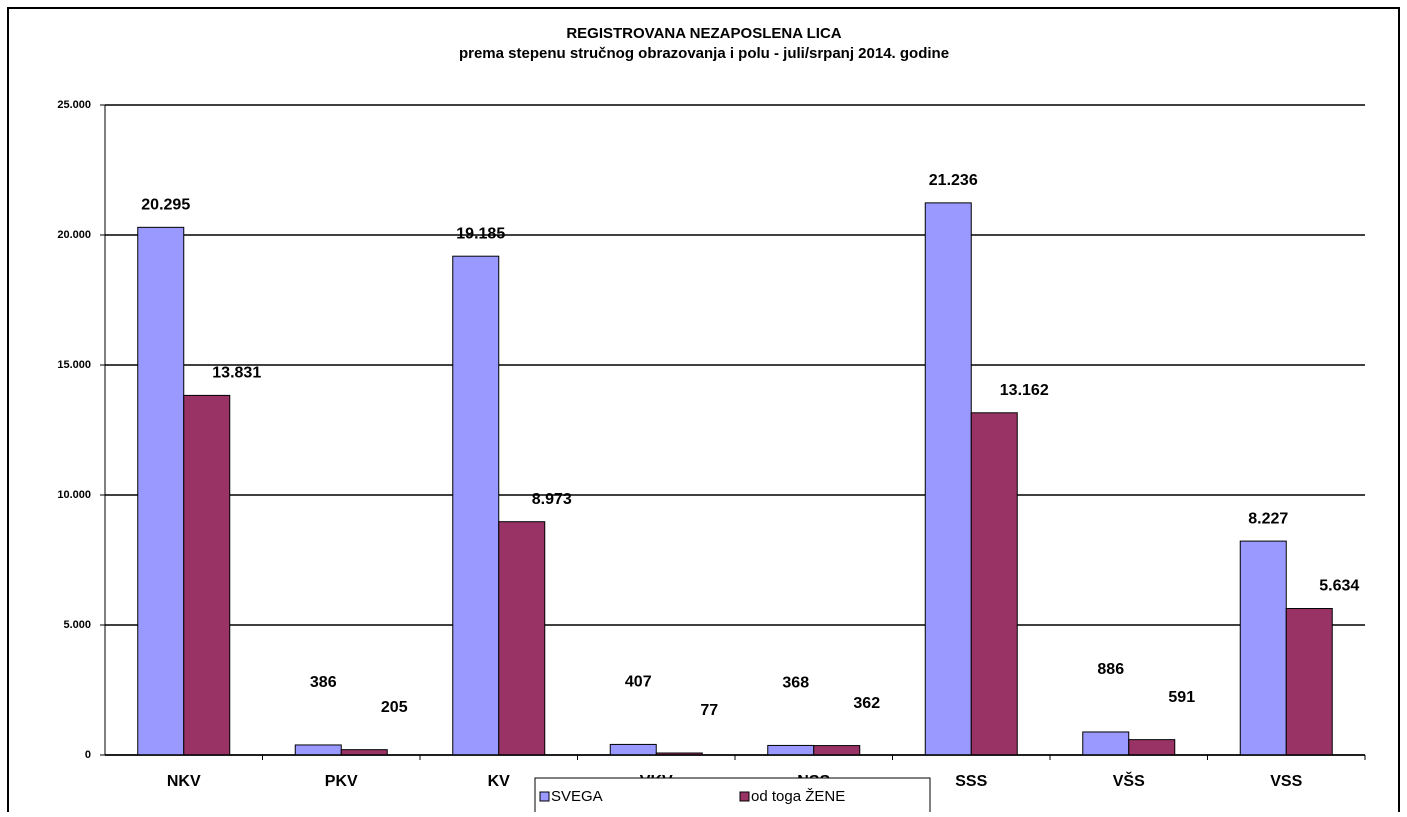 This screenshot has height=817, width=1407. Describe the element at coordinates (74, 365) in the screenshot. I see `y-tick-label: 15.000` at that location.